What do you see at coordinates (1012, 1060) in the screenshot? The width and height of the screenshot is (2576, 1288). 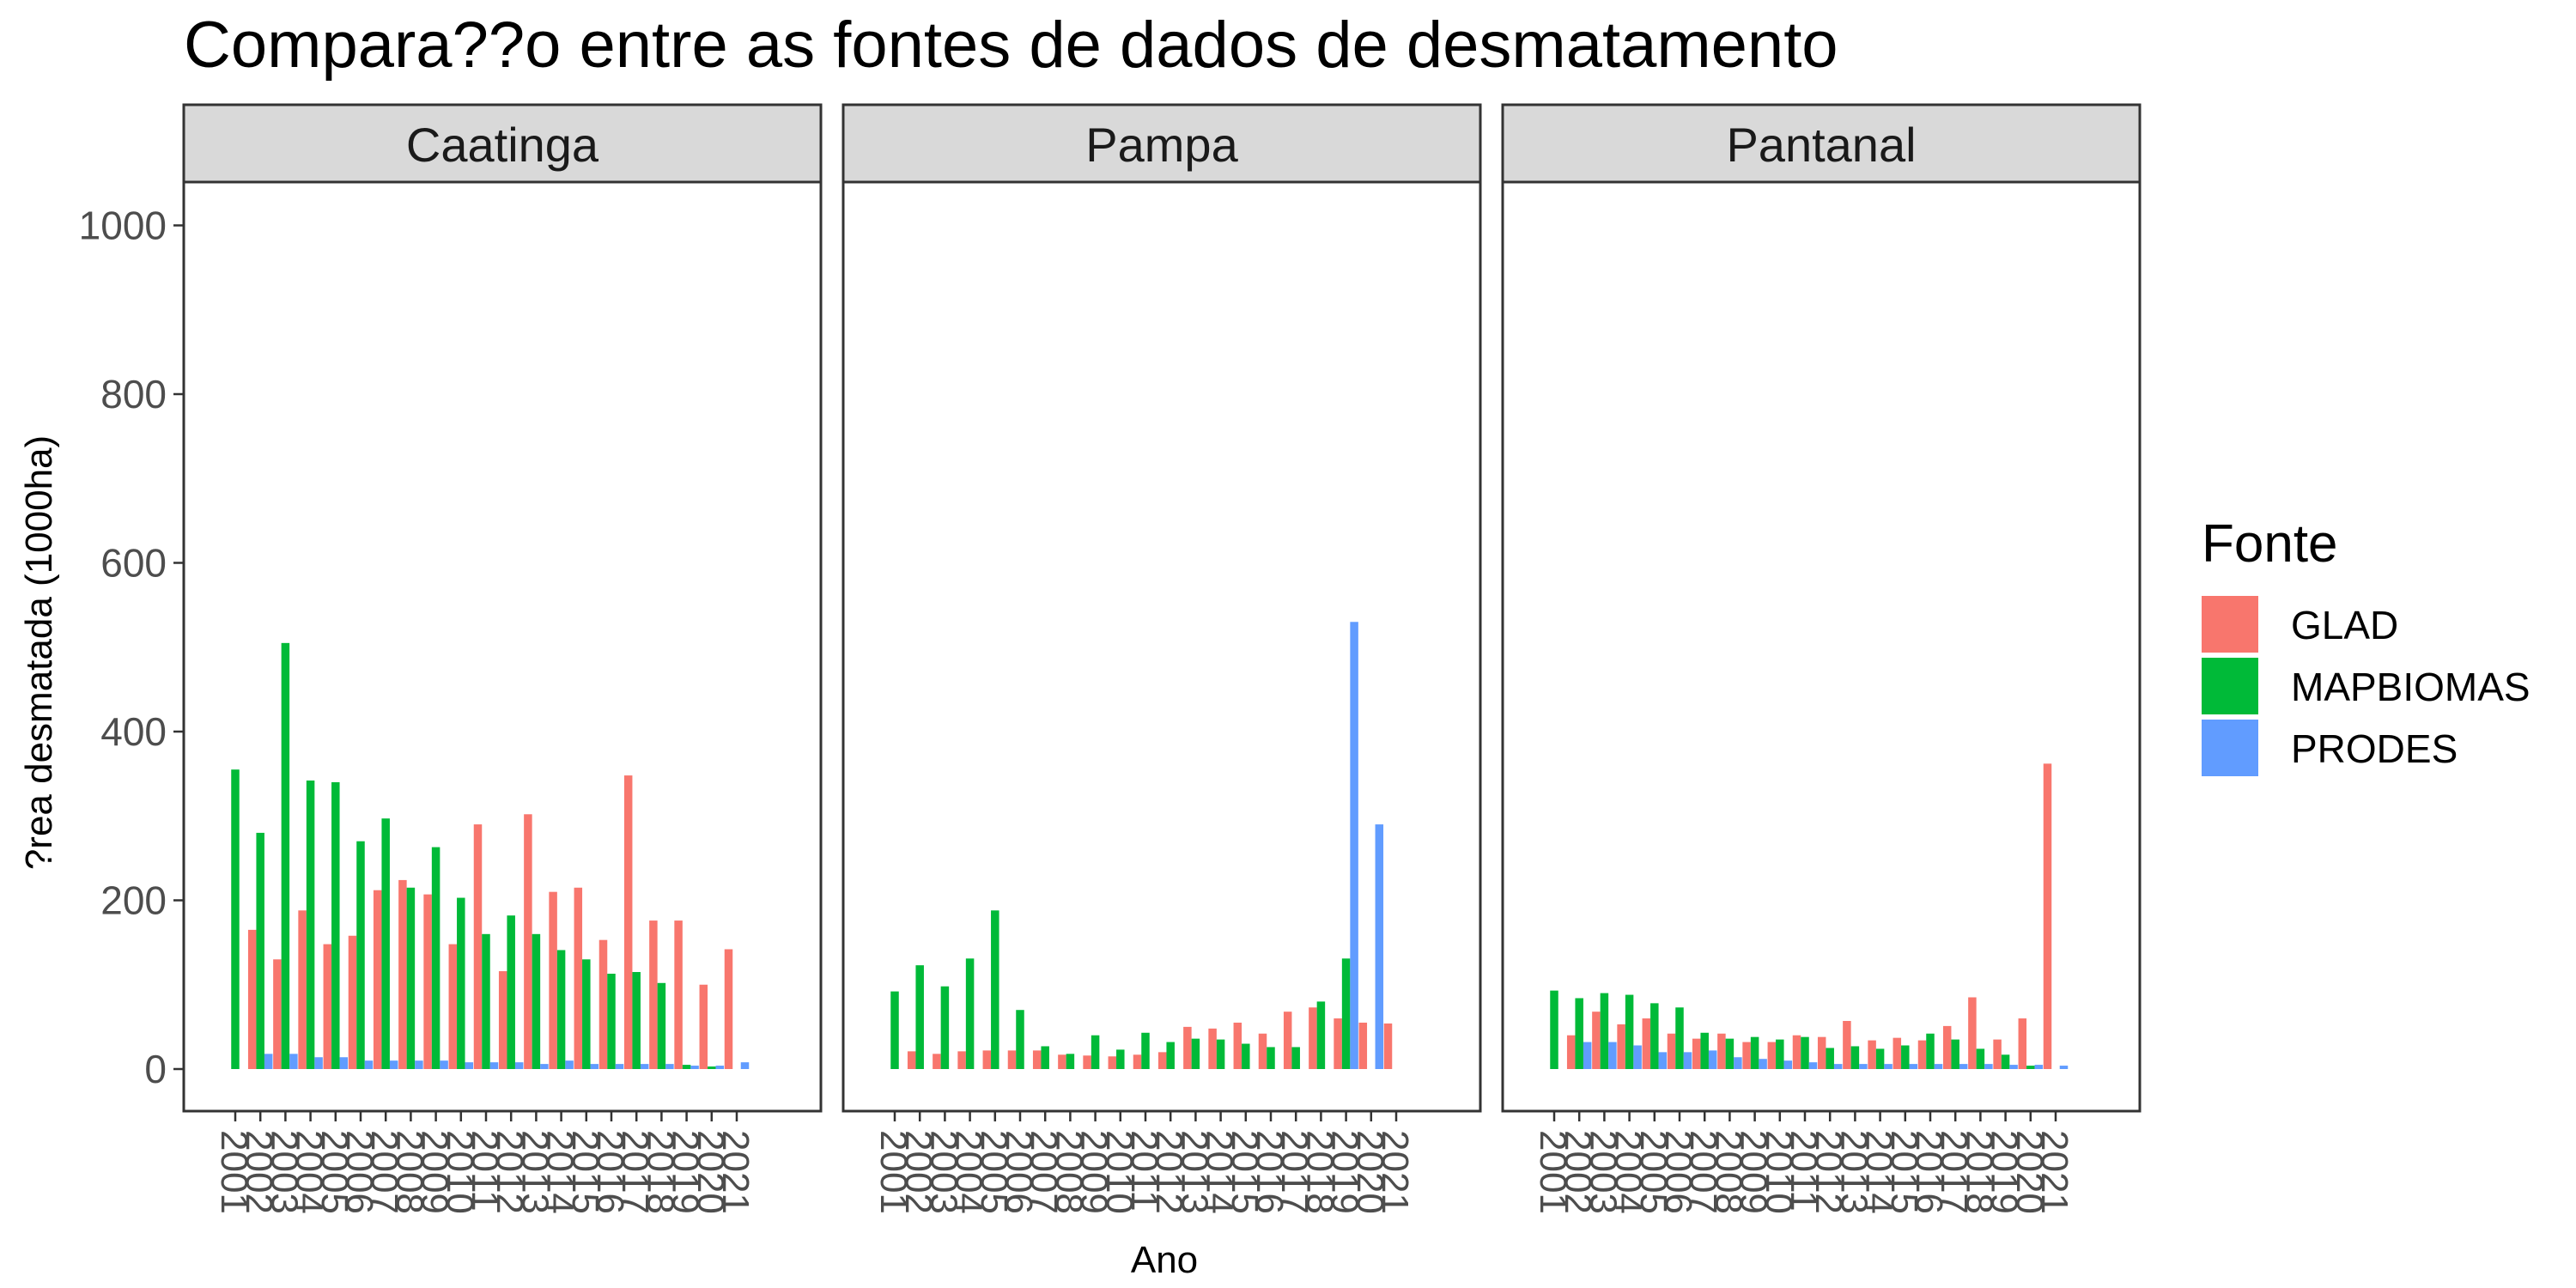 I see `bar-pampa-glad-2006` at bounding box center [1012, 1060].